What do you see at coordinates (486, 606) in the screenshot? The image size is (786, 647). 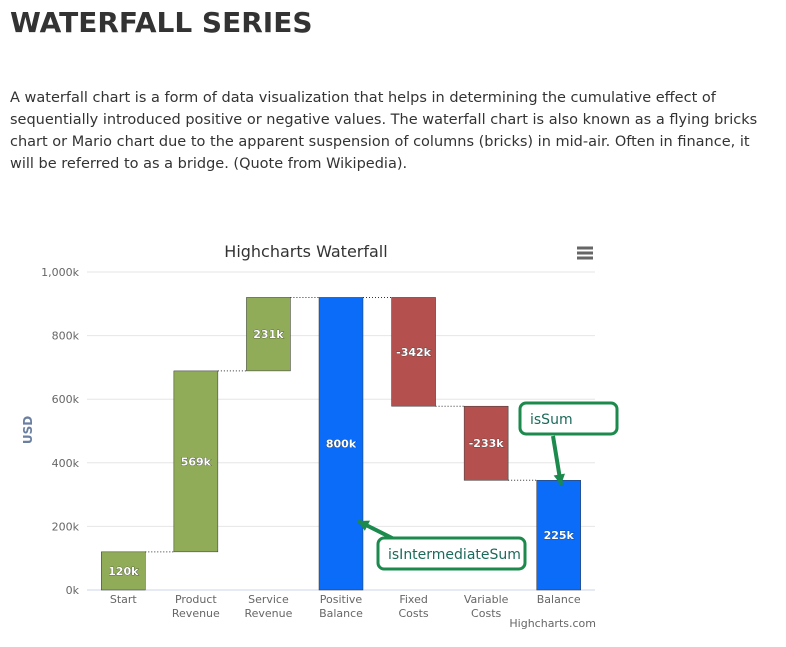 I see `x-tick-label: Variable Costs` at bounding box center [486, 606].